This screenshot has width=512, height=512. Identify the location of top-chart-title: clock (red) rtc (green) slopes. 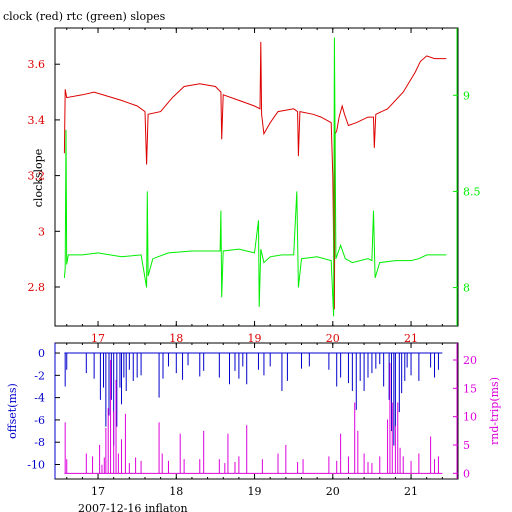
(84, 16).